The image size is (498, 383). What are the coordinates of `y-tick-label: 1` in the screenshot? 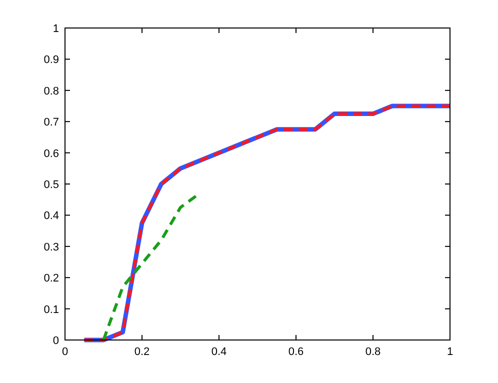 It's located at (55, 29).